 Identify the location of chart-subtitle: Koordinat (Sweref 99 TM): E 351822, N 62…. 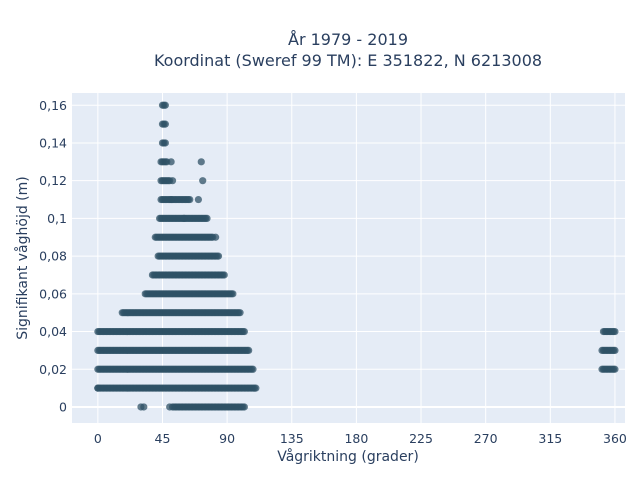
(348, 60).